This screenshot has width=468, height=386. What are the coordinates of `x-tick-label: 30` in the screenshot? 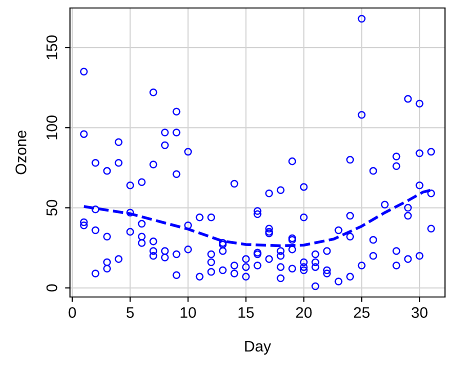 It's located at (420, 312).